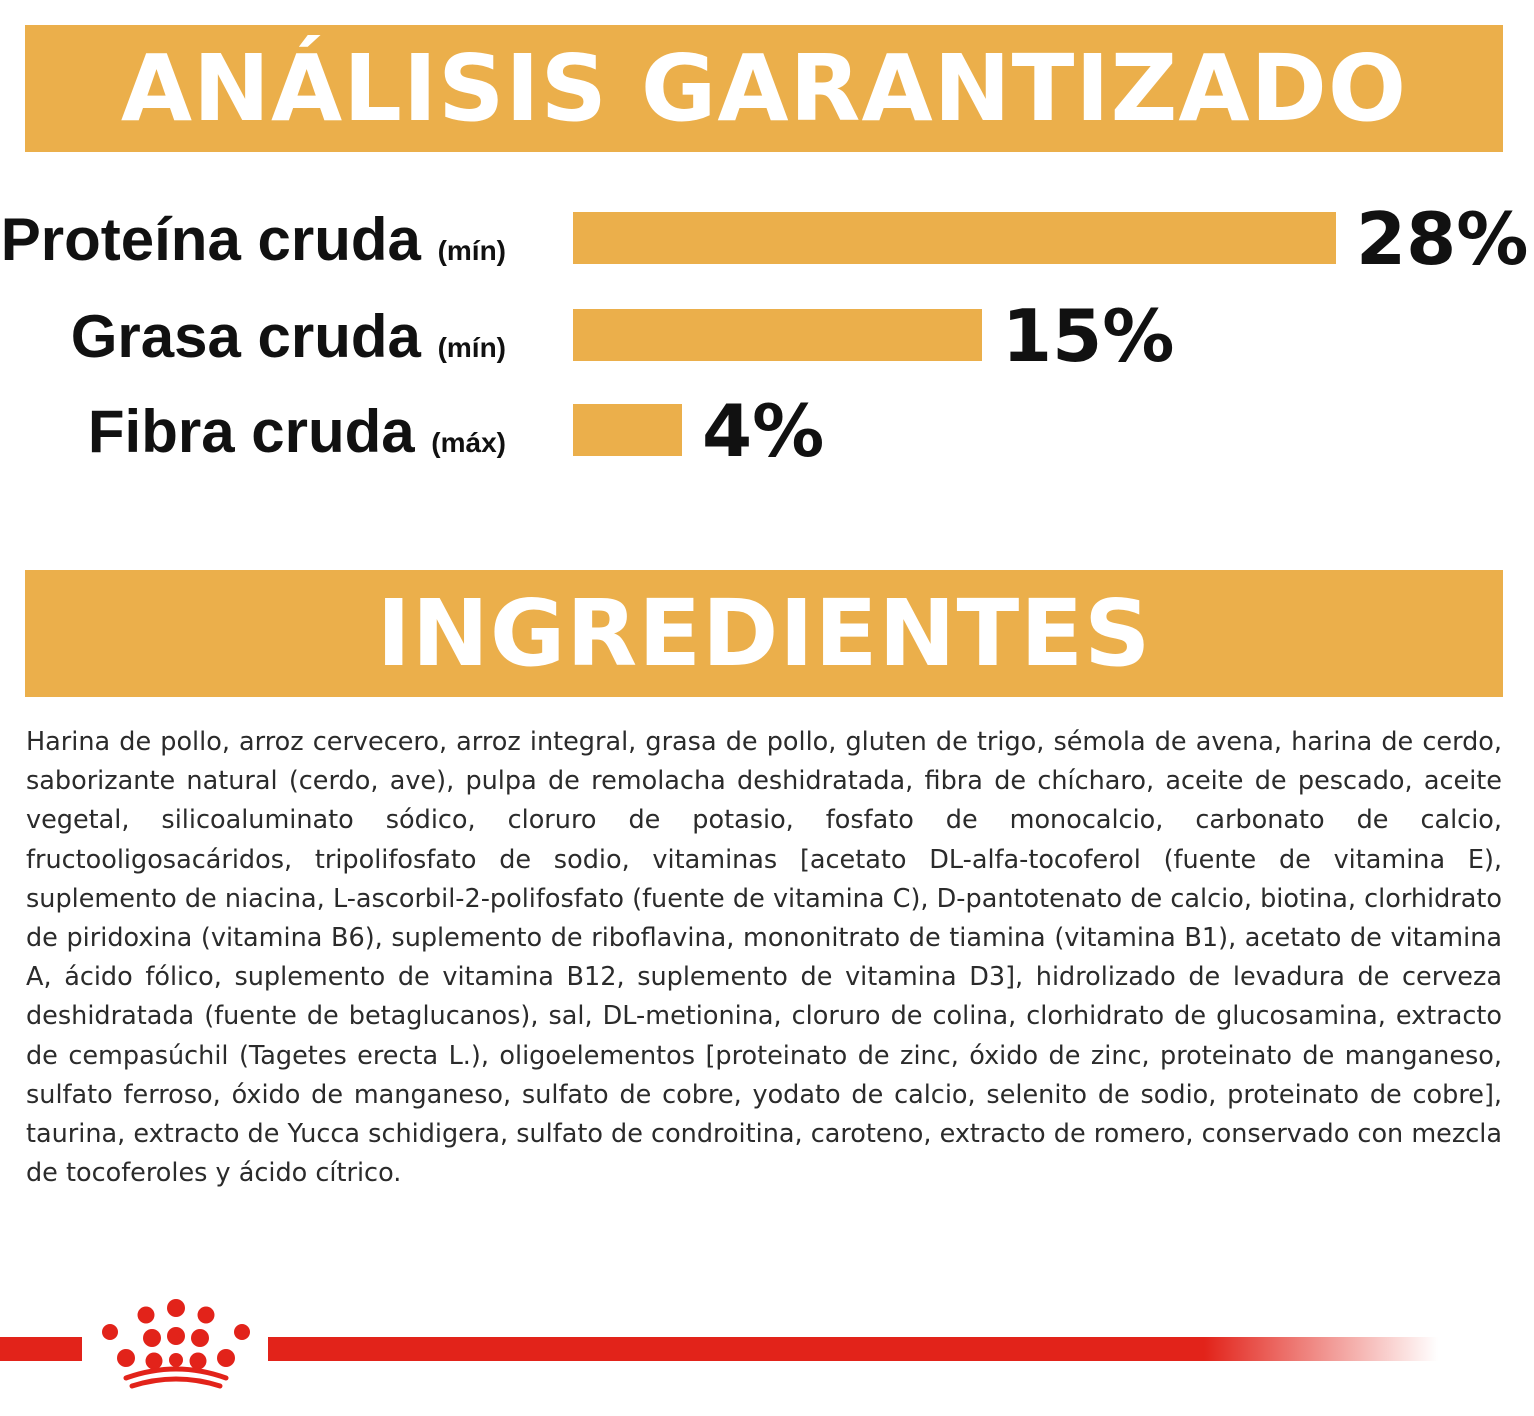  I want to click on value-label-0: 28%, so click(1442, 239).